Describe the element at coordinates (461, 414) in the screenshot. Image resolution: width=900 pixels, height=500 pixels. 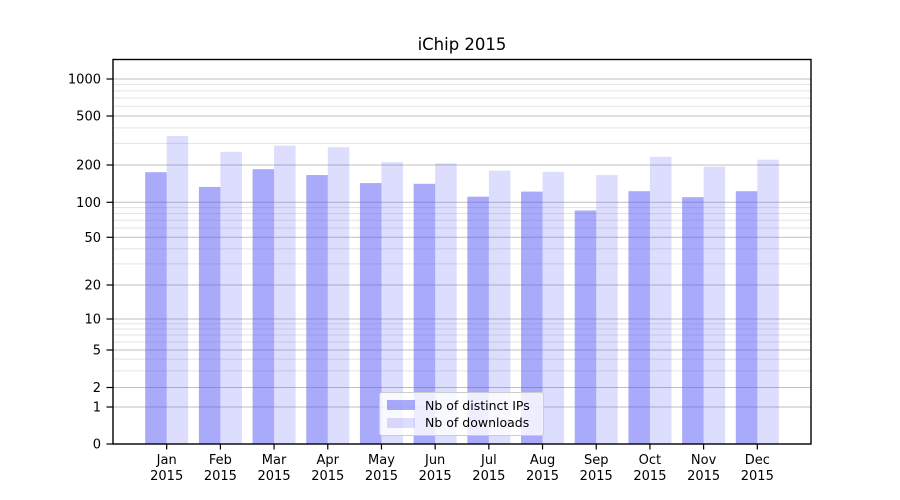
I see `legend-box: Nb of distinct IPs Nb of downloads` at that location.